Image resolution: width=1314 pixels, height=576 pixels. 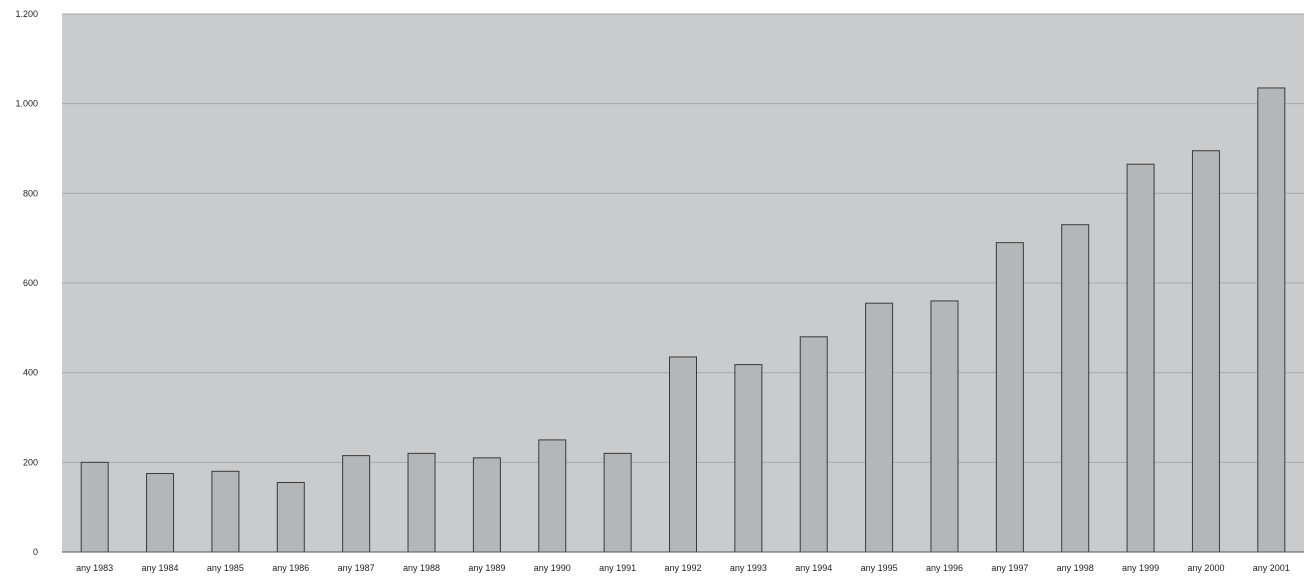 What do you see at coordinates (30, 283) in the screenshot?
I see `y-tick-label: 600` at bounding box center [30, 283].